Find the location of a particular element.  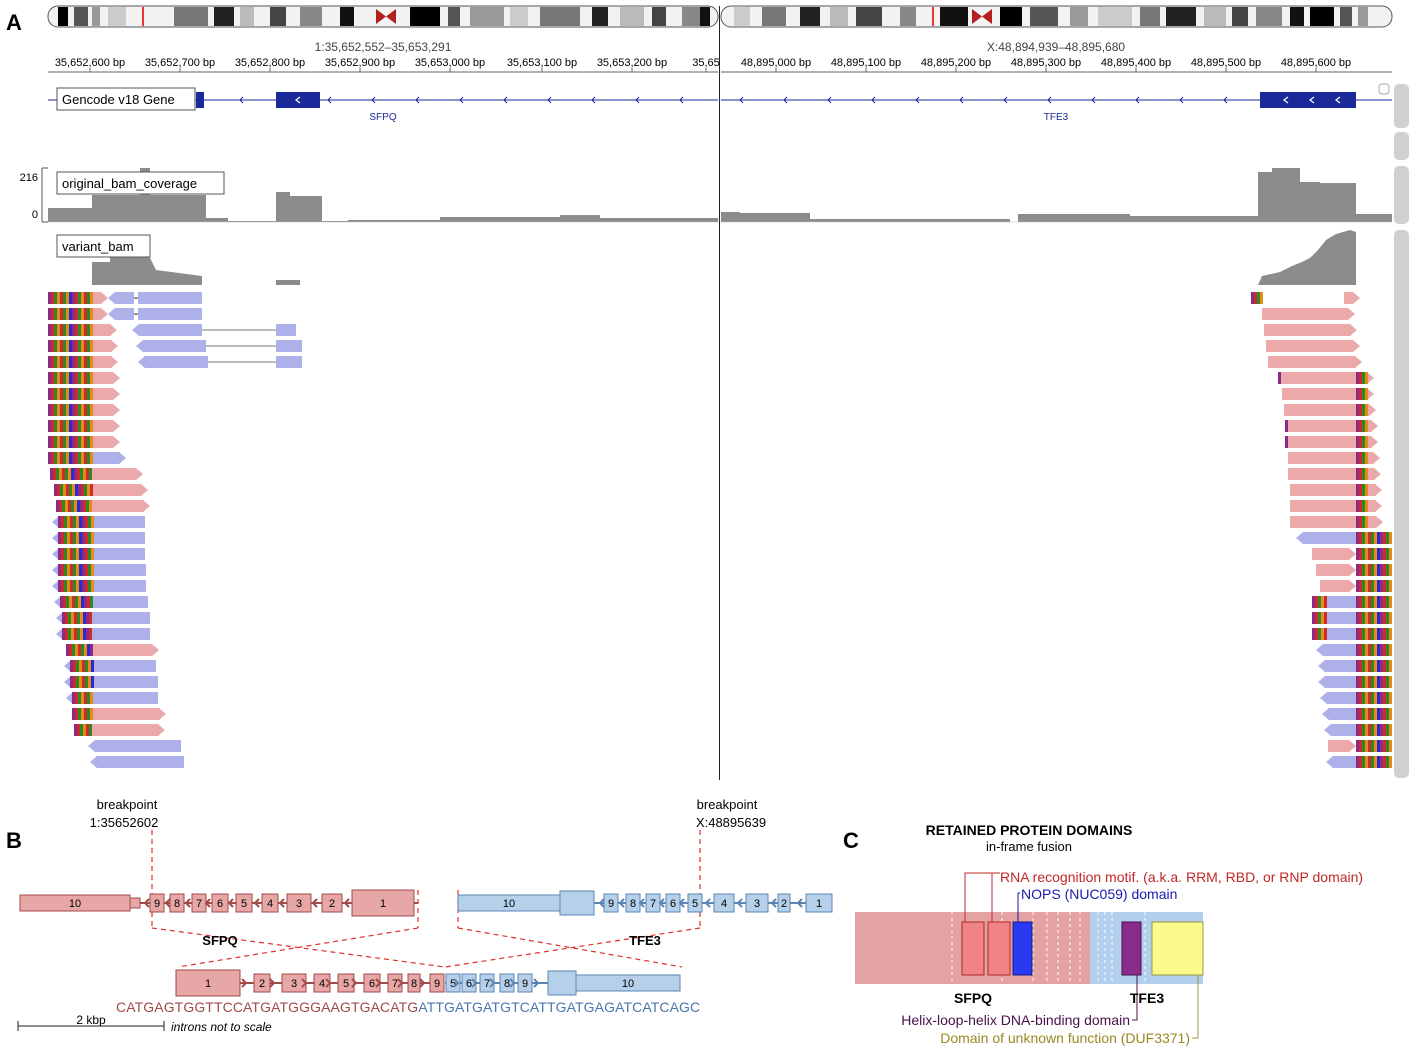

svg-text: original_bam_coverage is located at coordinates (129, 183).